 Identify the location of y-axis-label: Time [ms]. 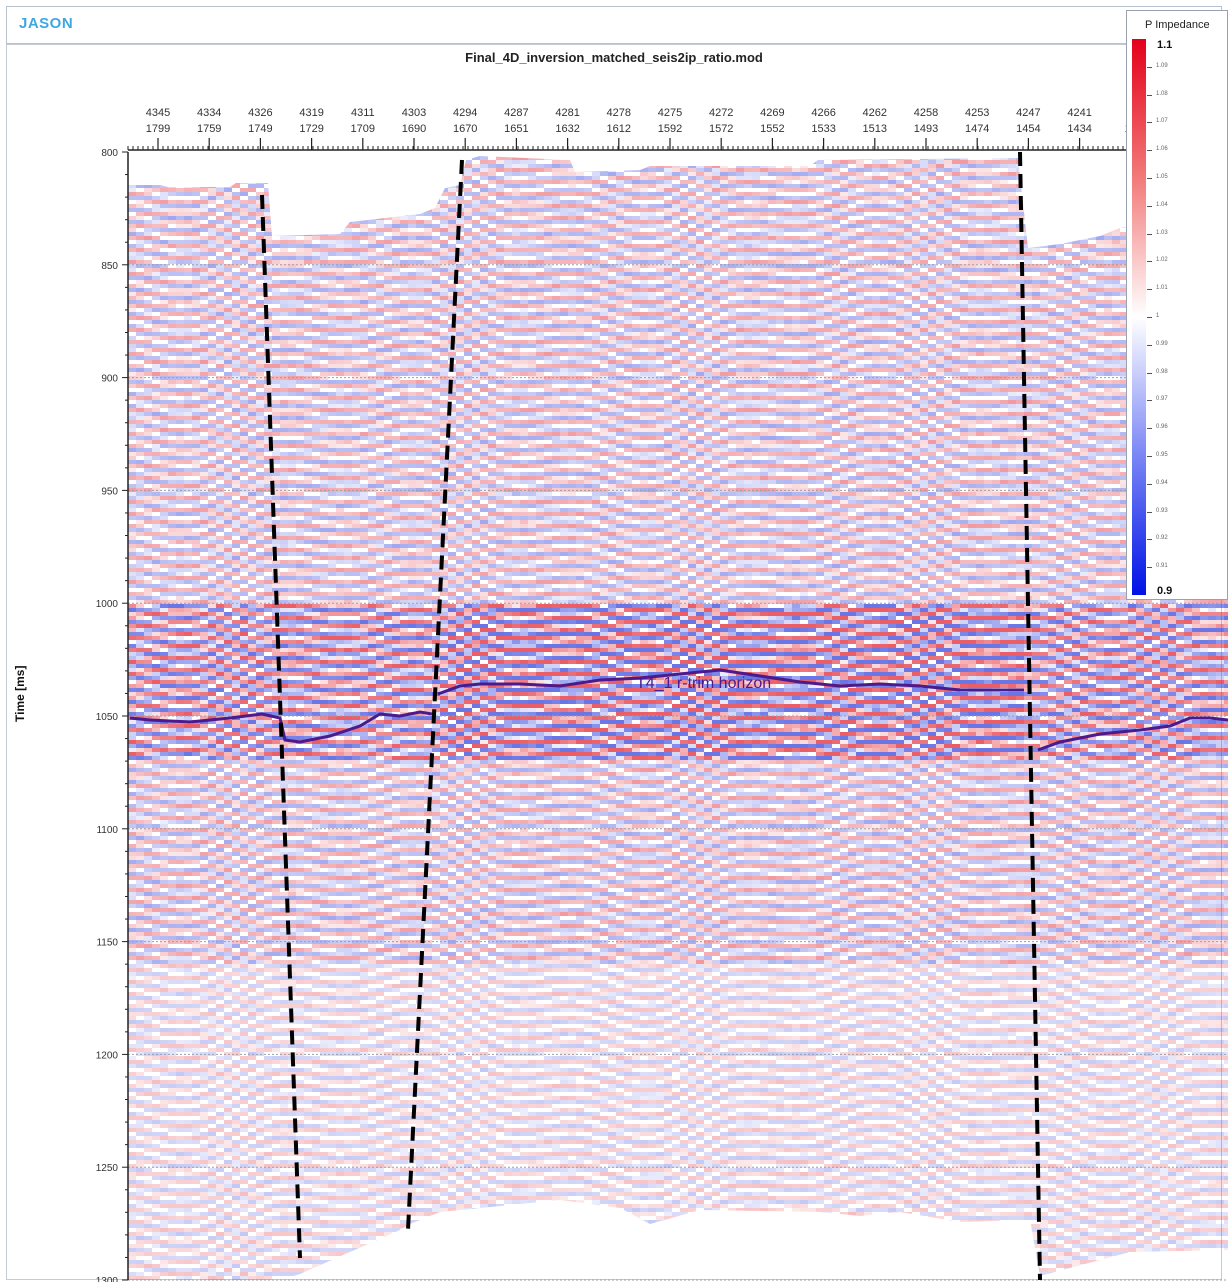
(20, 712).